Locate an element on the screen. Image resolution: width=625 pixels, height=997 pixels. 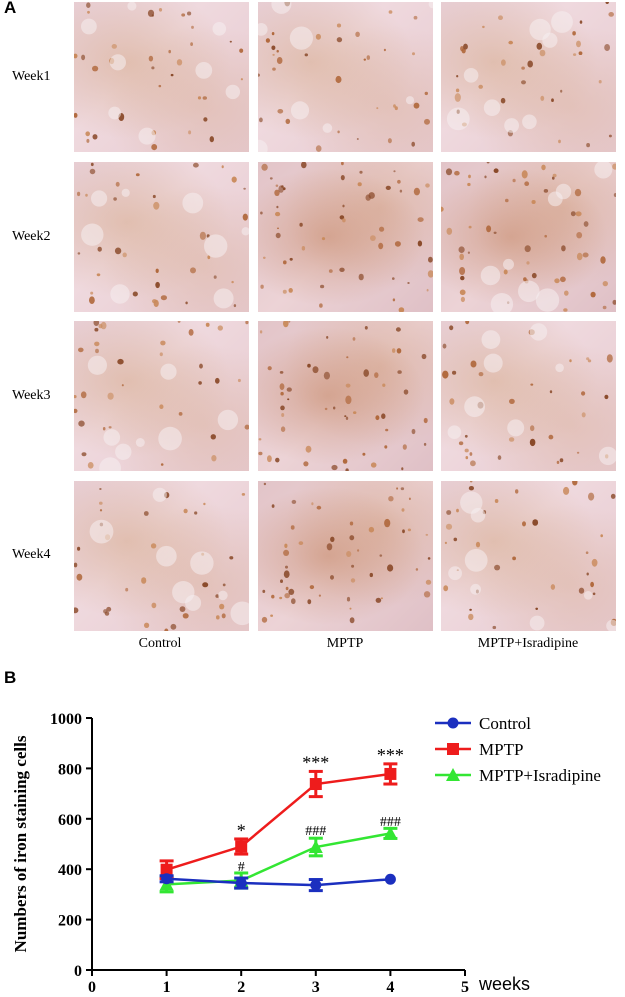
y-tick-label: 200 is located at coordinates (70, 921).